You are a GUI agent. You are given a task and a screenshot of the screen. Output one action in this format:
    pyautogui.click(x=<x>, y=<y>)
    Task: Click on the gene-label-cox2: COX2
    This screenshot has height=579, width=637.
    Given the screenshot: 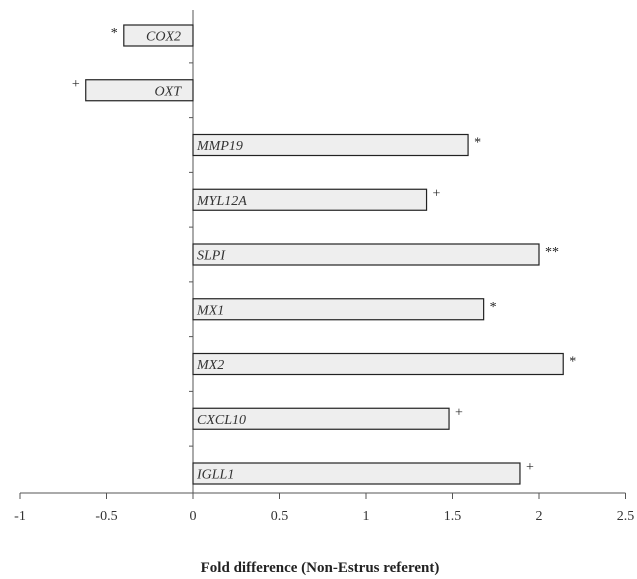 What is the action you would take?
    pyautogui.click(x=163, y=37)
    